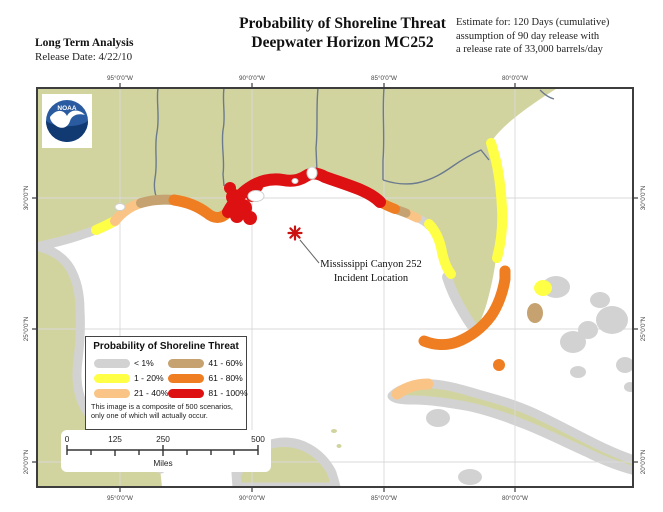 The width and height of the screenshot is (663, 512). I want to click on incident-marker: Mississippi Canyon 252 Incident Location, so click(354, 254).